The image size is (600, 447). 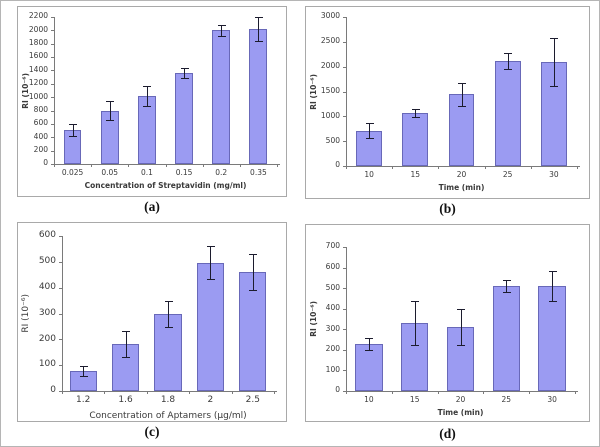 What do you see at coordinates (369, 399) in the screenshot?
I see `x-tick-label: 10` at bounding box center [369, 399].